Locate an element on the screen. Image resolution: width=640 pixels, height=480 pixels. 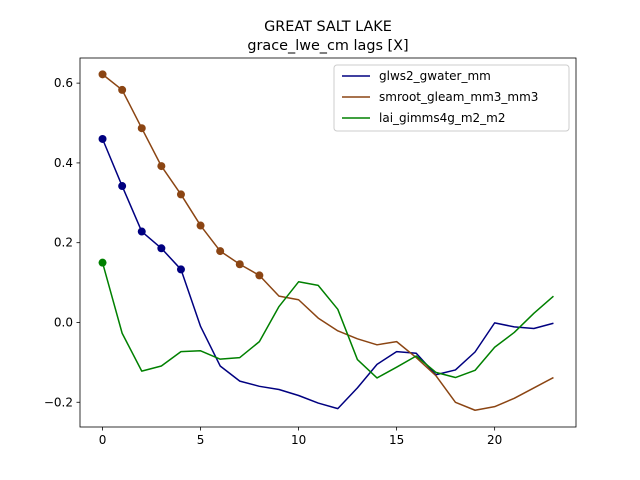
legend-label: glws2_gwater_mm is located at coordinates (435, 76).